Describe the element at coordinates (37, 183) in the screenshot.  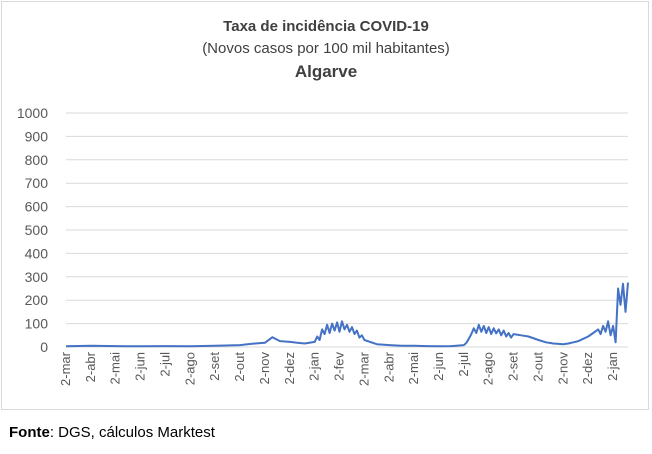
I see `y-tick-label: 700` at that location.